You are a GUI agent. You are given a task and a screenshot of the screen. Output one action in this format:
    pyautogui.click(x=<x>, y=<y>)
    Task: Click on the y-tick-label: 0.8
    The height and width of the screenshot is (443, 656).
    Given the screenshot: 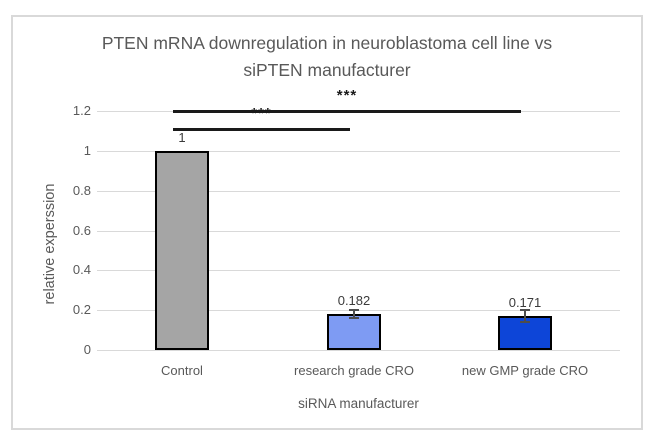 What is the action you would take?
    pyautogui.click(x=81, y=190)
    